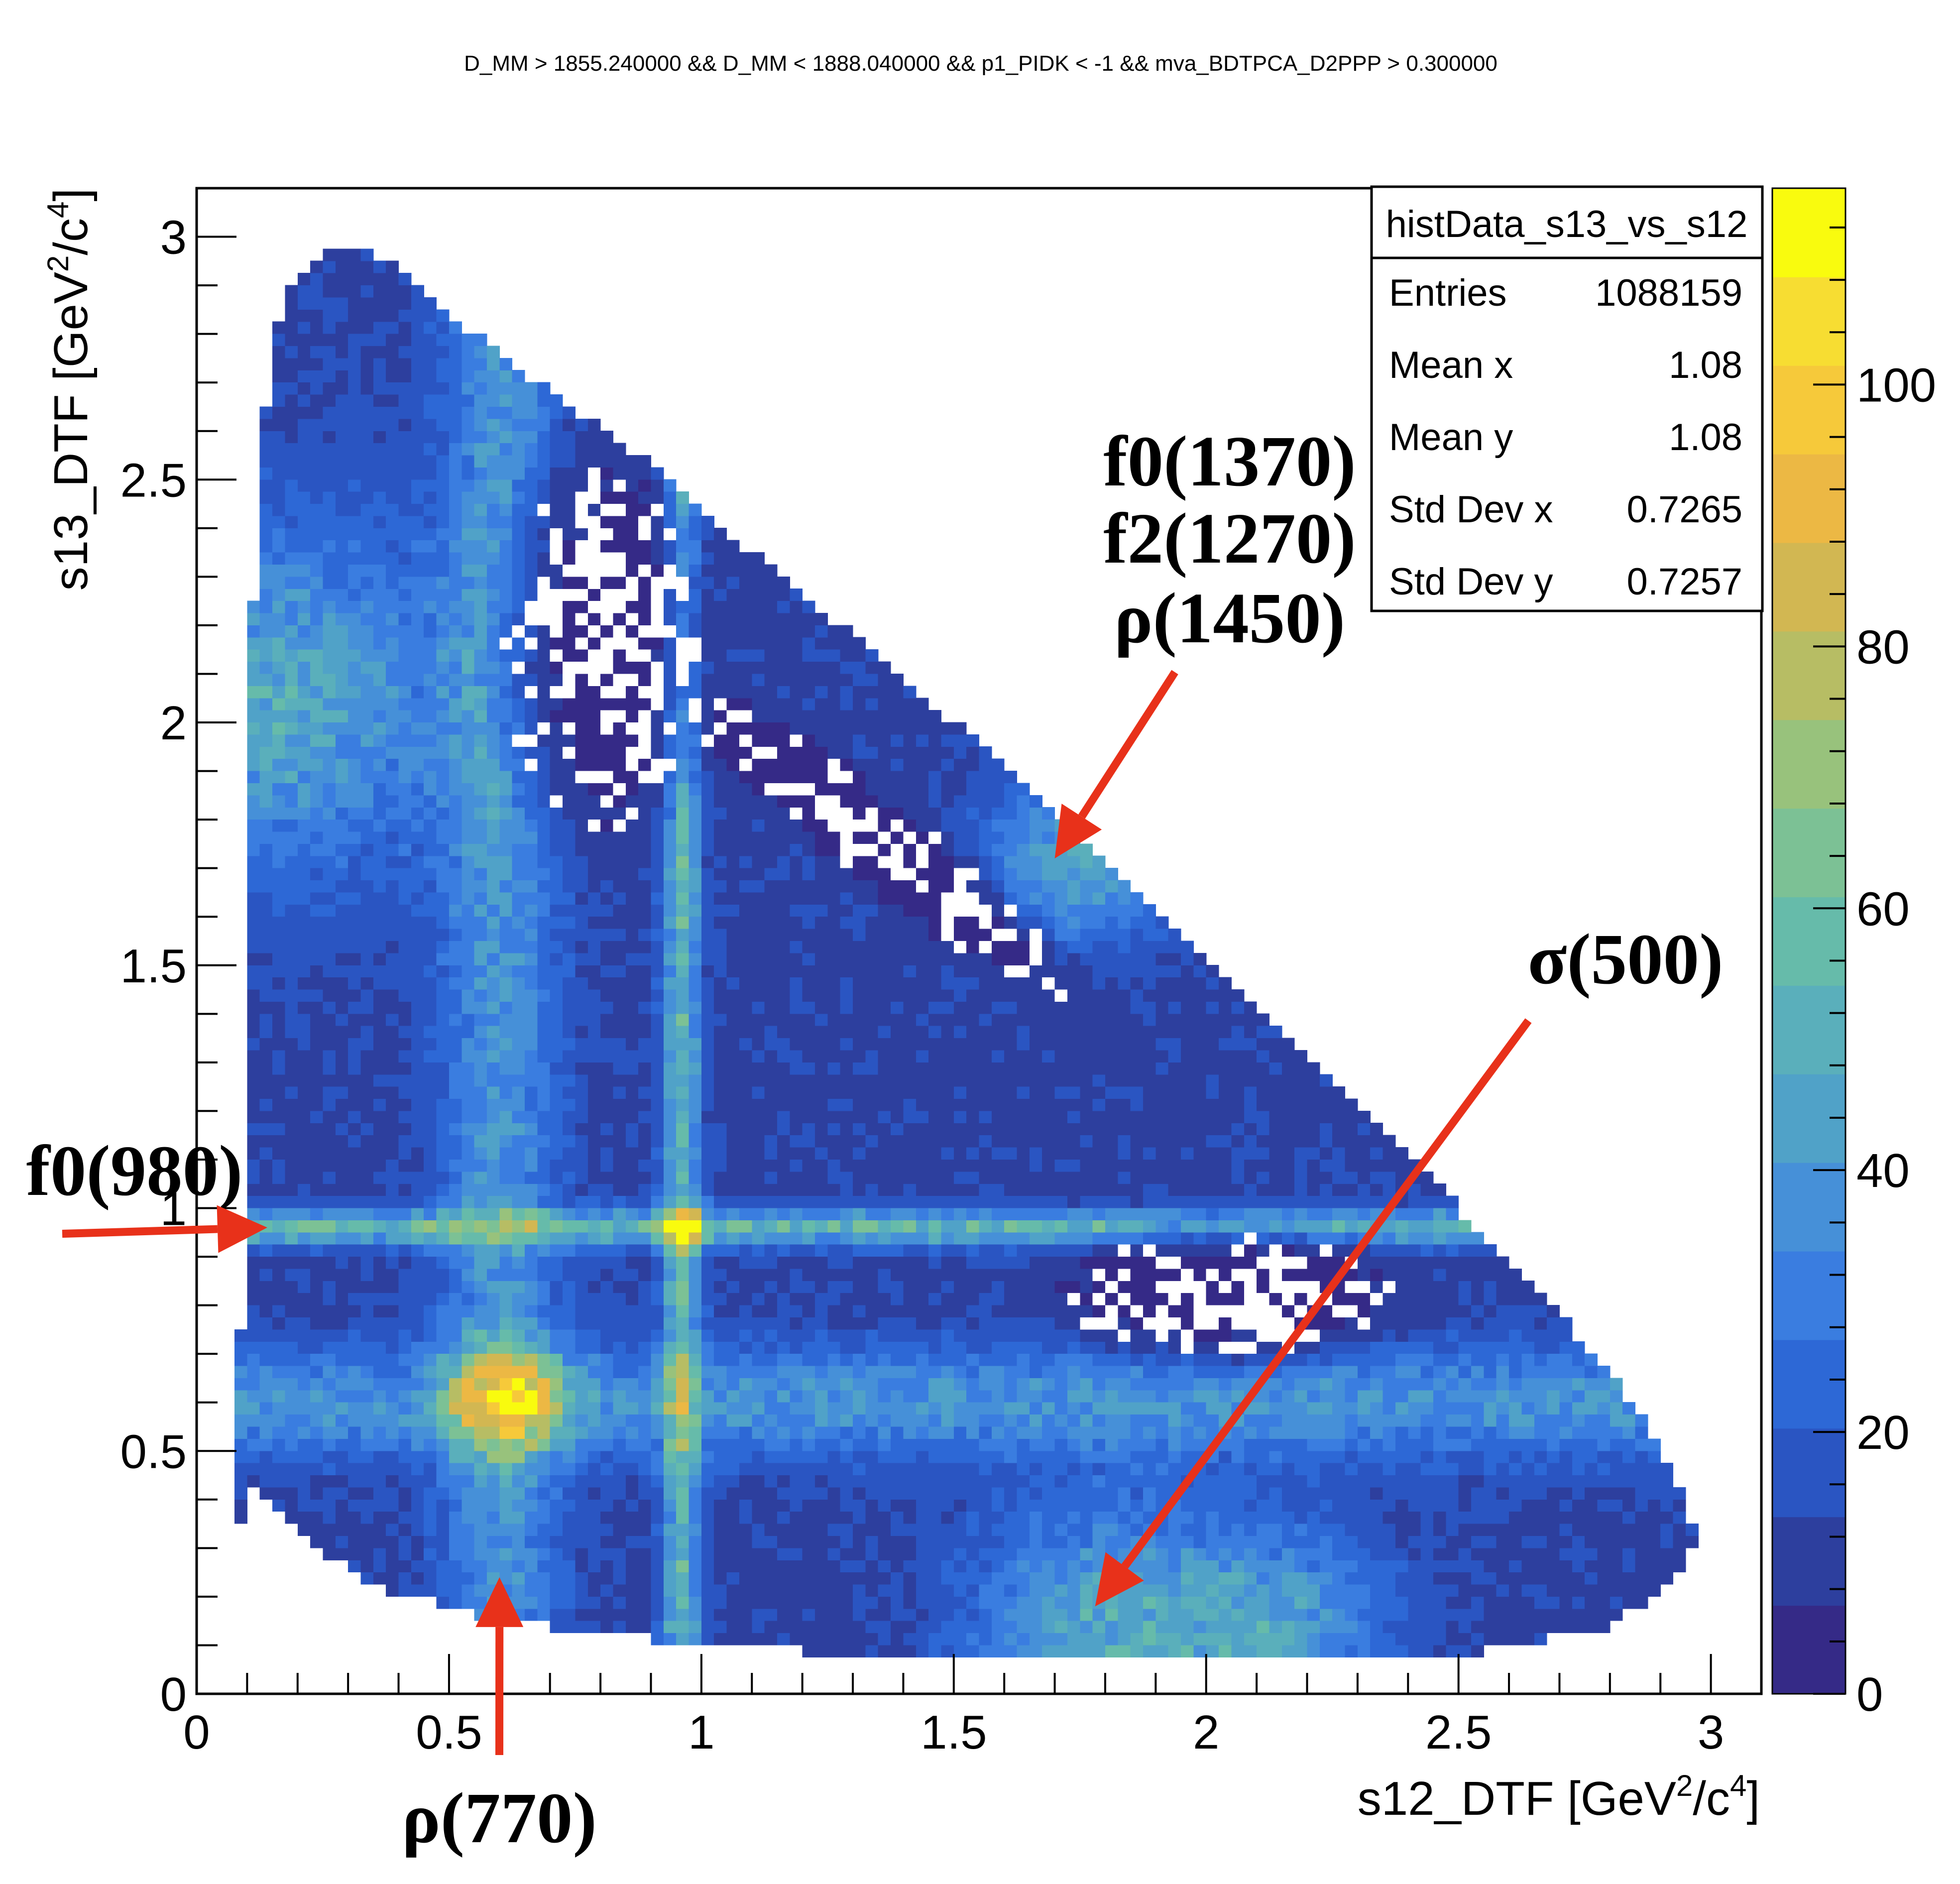  Describe the element at coordinates (173, 237) in the screenshot. I see `y-tick-label: 3` at that location.